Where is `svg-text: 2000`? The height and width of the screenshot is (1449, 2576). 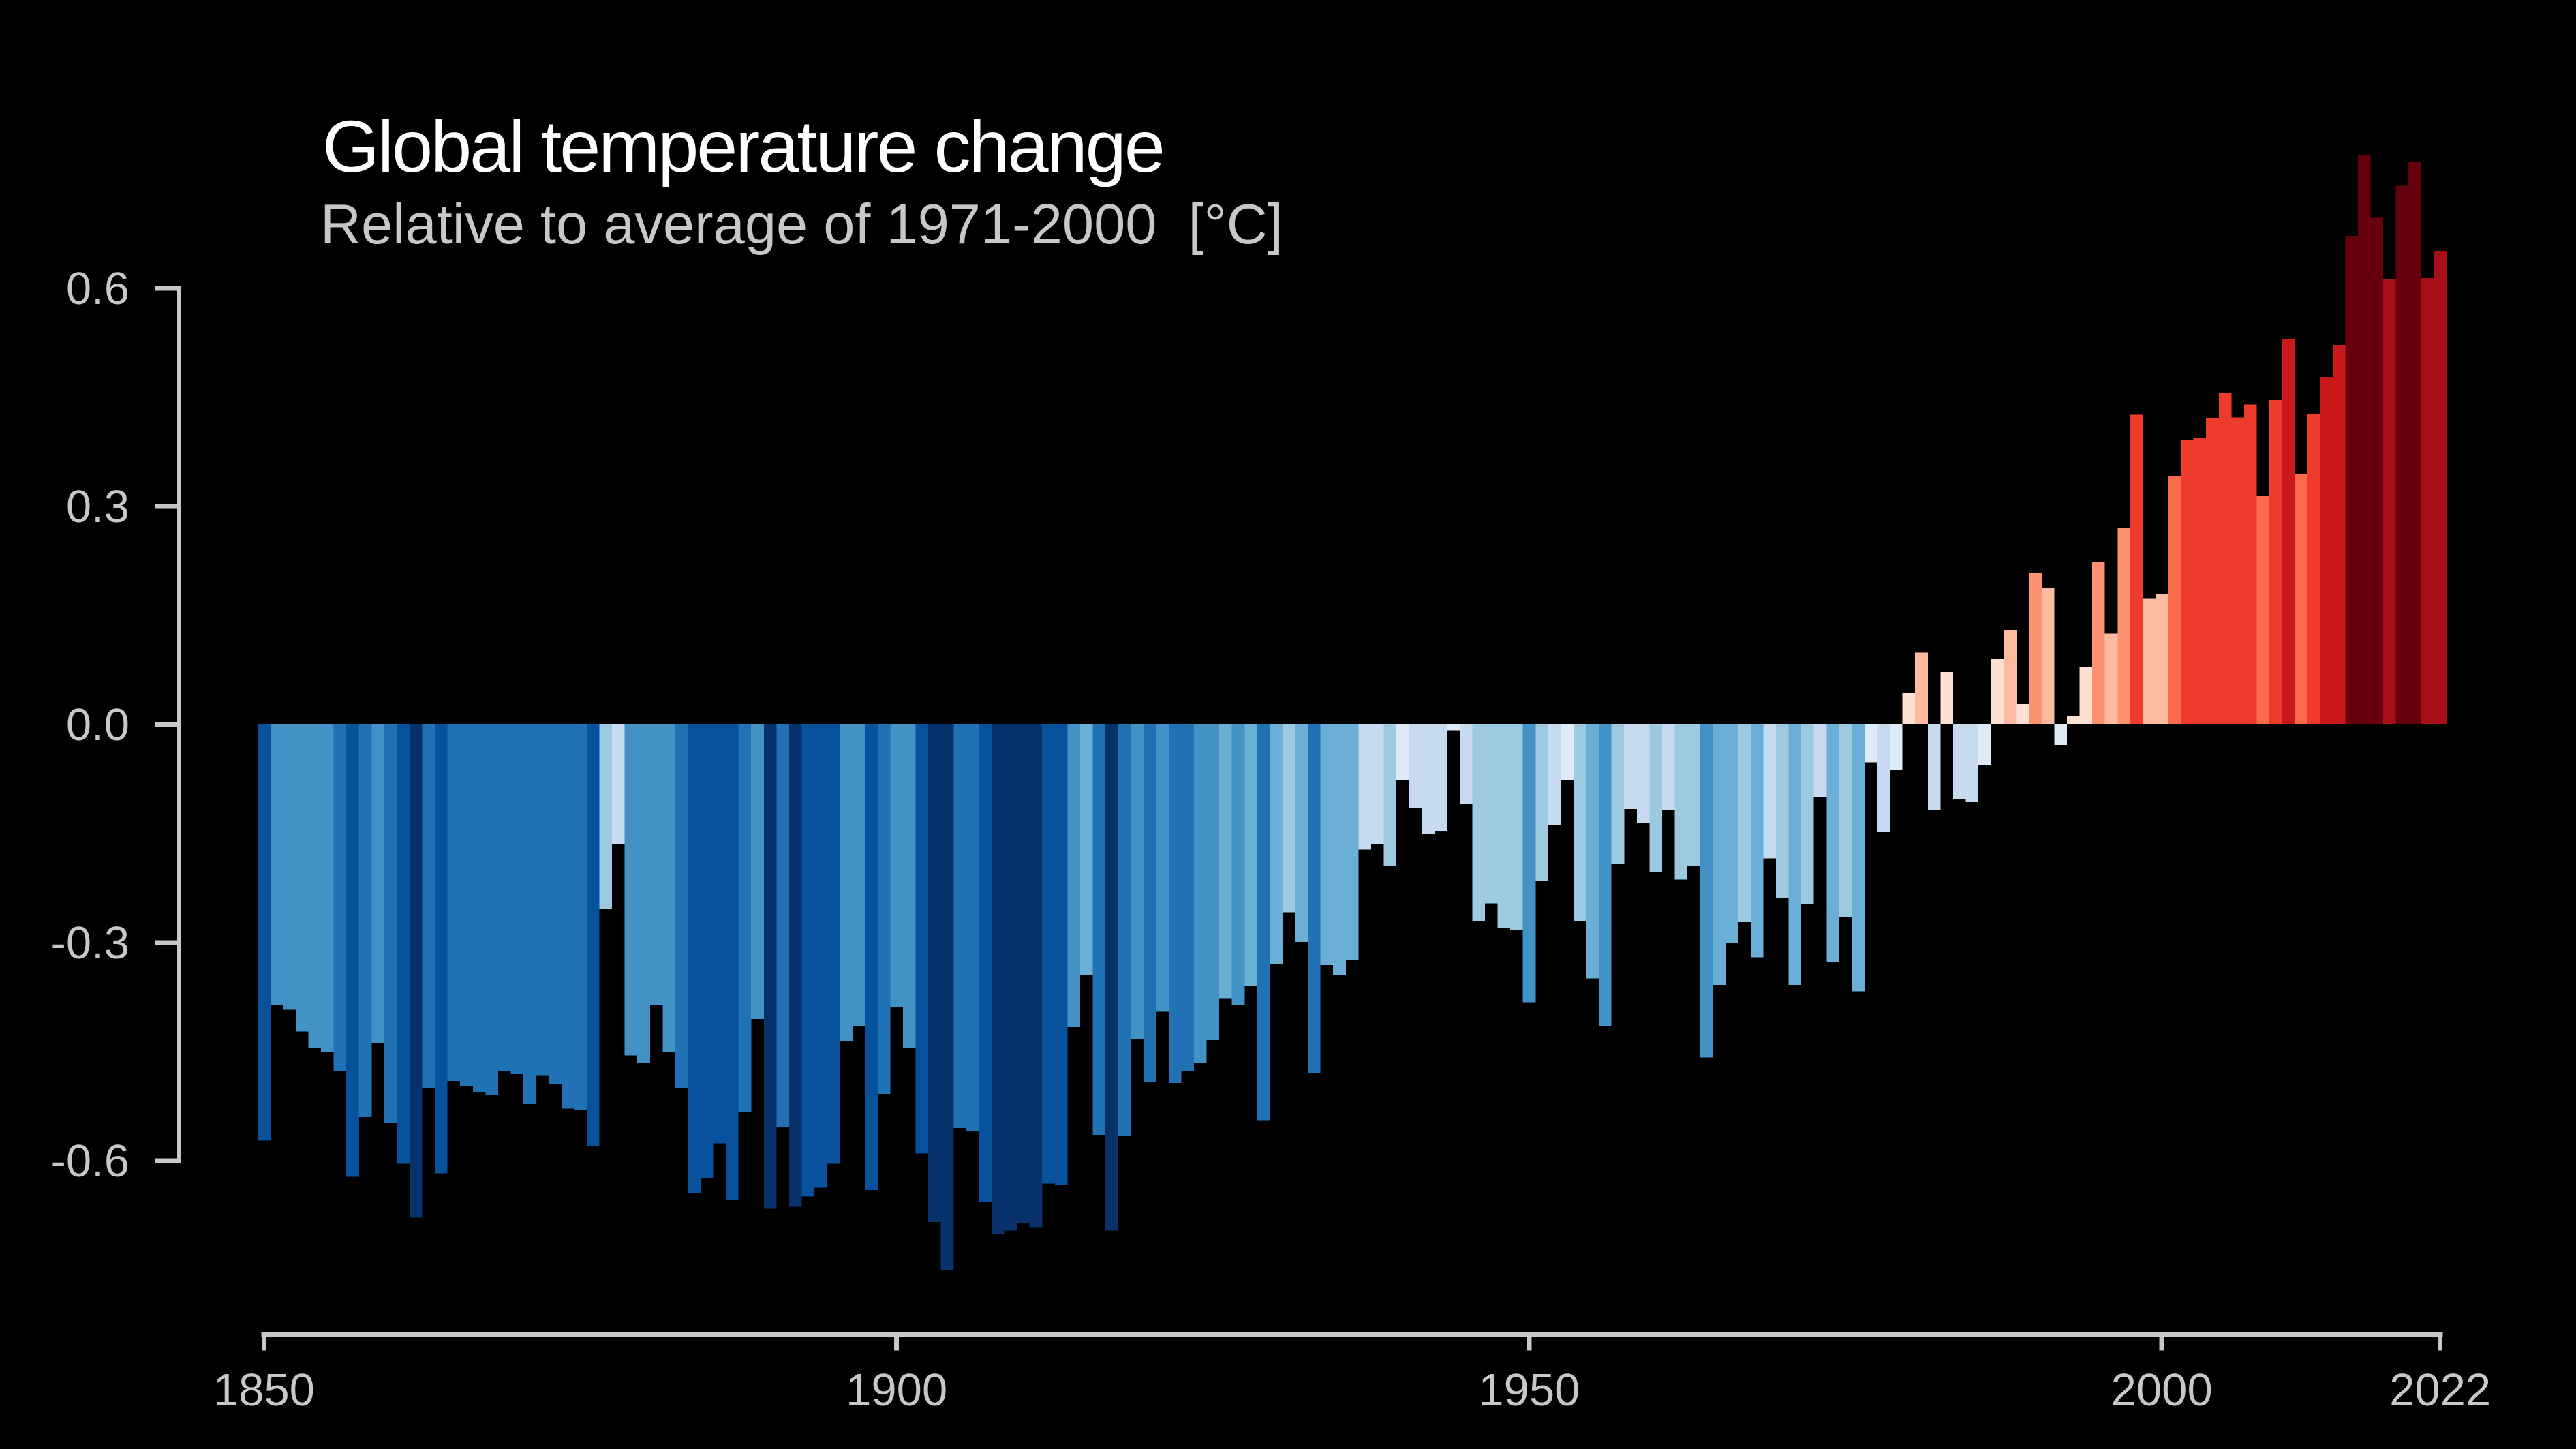
svg-text: 2000 is located at coordinates (2162, 1390).